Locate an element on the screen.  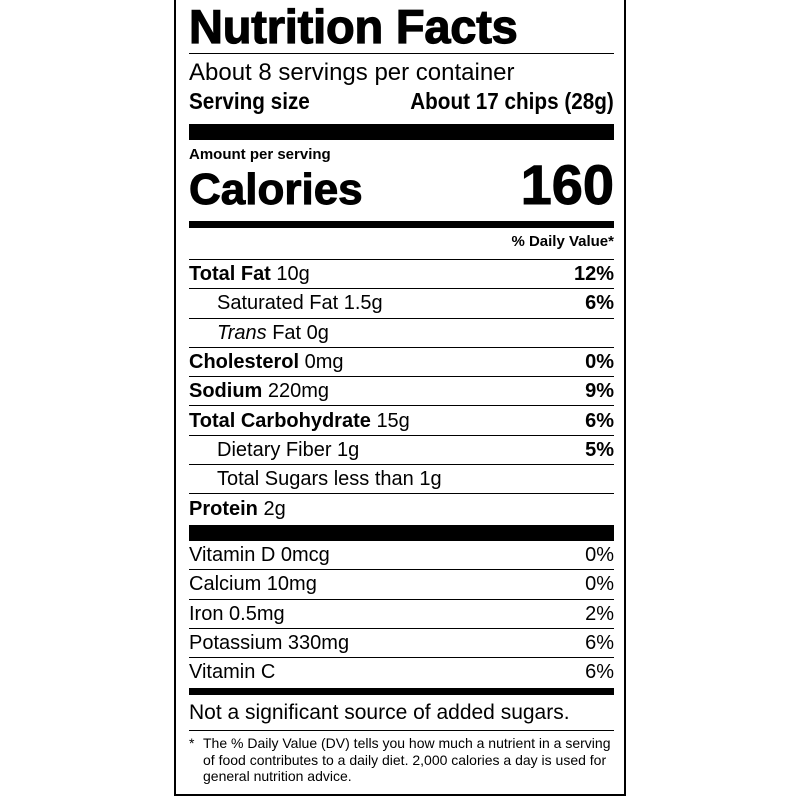
calories-value: 160 is located at coordinates (567, 185).